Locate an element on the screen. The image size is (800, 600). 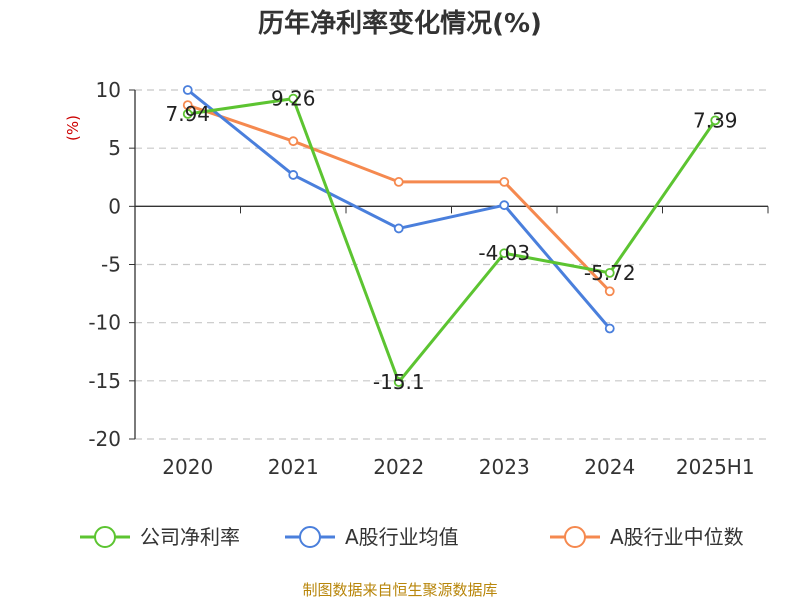
chart-title: 历年净利率变化情况(%) is located at coordinates (400, 23).